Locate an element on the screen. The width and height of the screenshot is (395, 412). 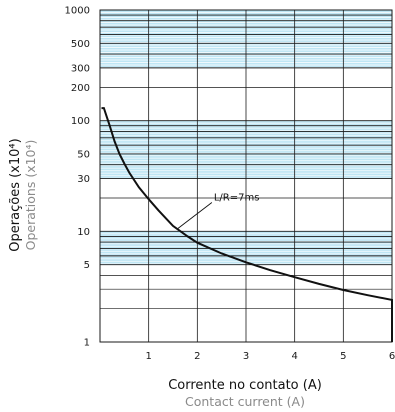
y-axis-title: Operações (x10⁴) is located at coordinates (15, 194).